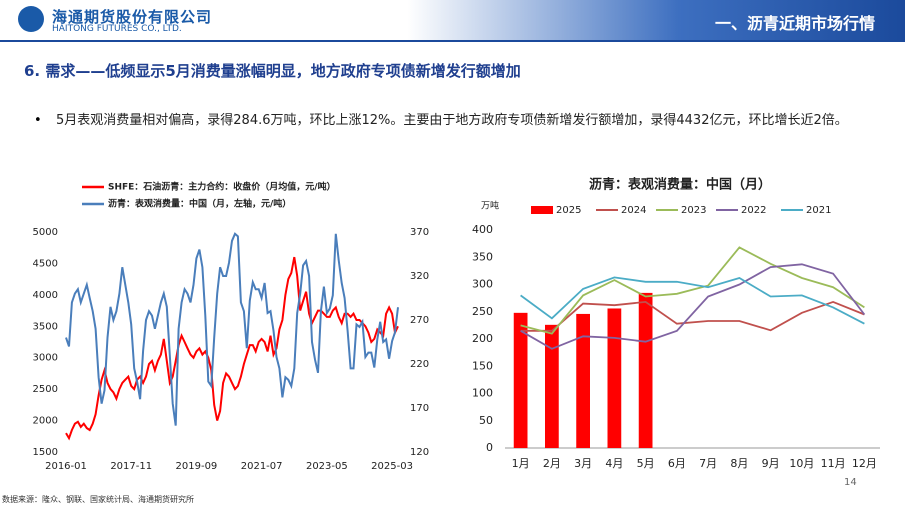 The height and width of the screenshot is (505, 905). What do you see at coordinates (552, 463) in the screenshot?
I see `x-tick-label: 2月` at bounding box center [552, 463].